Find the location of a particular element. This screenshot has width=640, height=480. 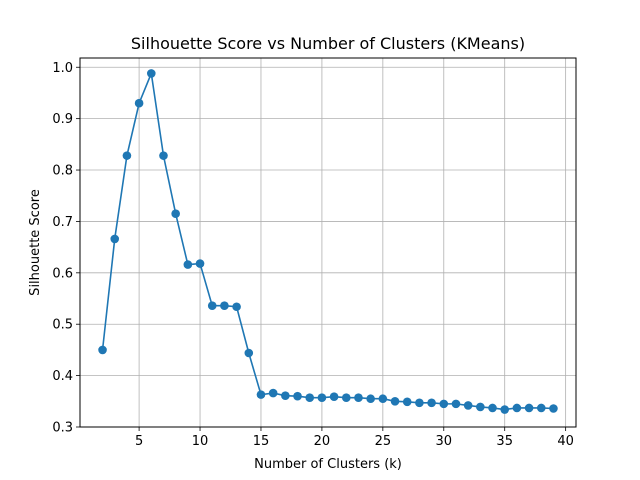

x-tick-label: 35 is located at coordinates (504, 441).